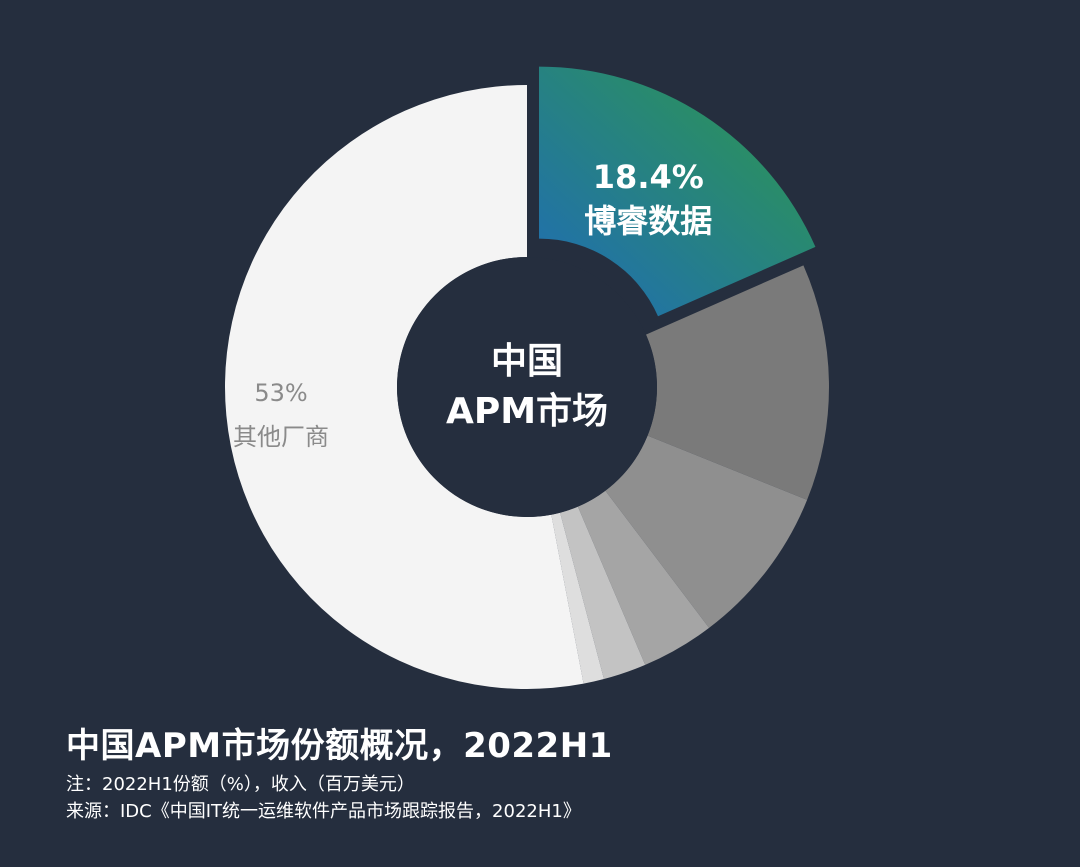 This screenshot has width=1080, height=867. I want to click on slice-name-label: 其他厂商, so click(281, 437).